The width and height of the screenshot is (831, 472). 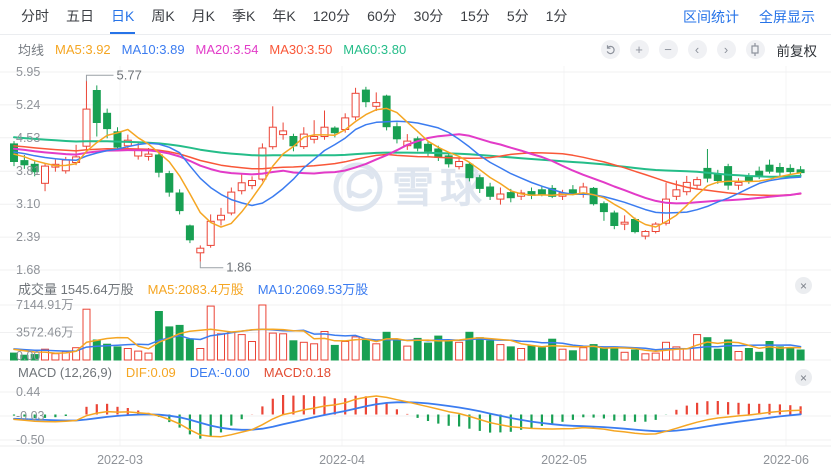 I want to click on undo-icon, so click(x=610, y=50).